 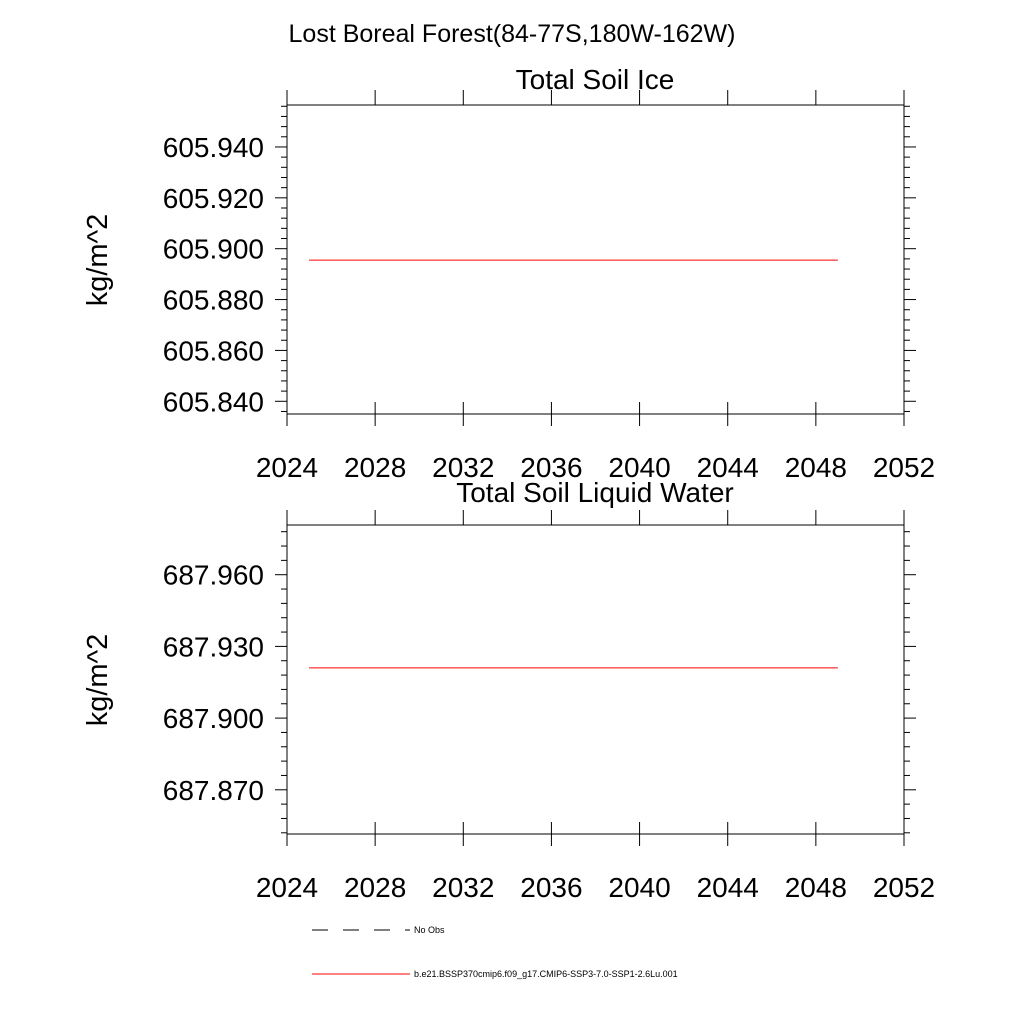 I want to click on y-tick-label: 605.860, so click(x=213, y=350).